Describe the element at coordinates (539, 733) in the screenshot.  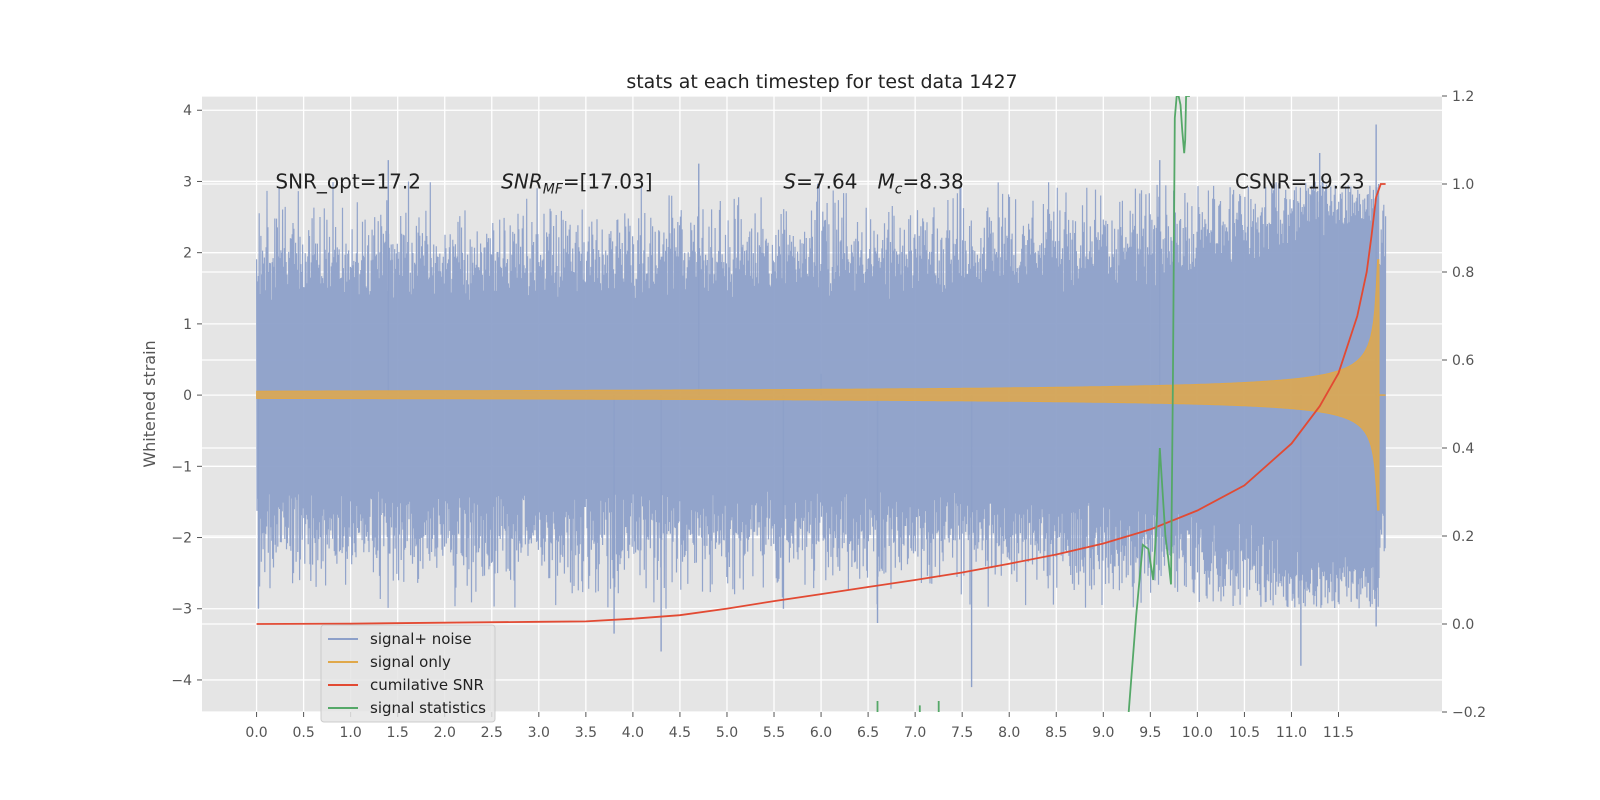
I see `x-tick-label: 3.0` at that location.